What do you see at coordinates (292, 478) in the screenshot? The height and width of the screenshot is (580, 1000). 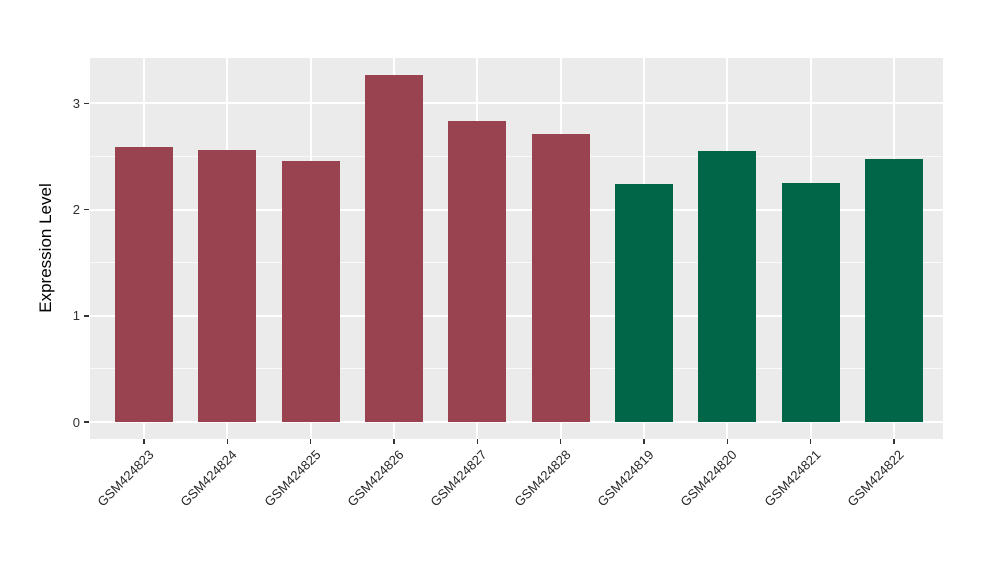 I see `x-tick-label: GSM424825` at bounding box center [292, 478].